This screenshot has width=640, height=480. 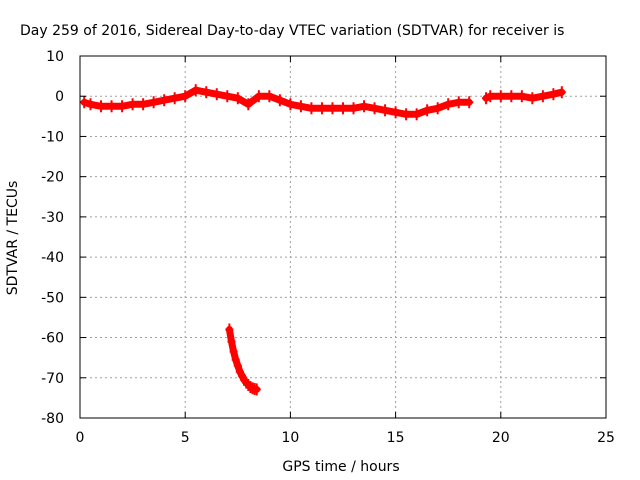 I want to click on x-tick-label: 20, so click(x=501, y=438).